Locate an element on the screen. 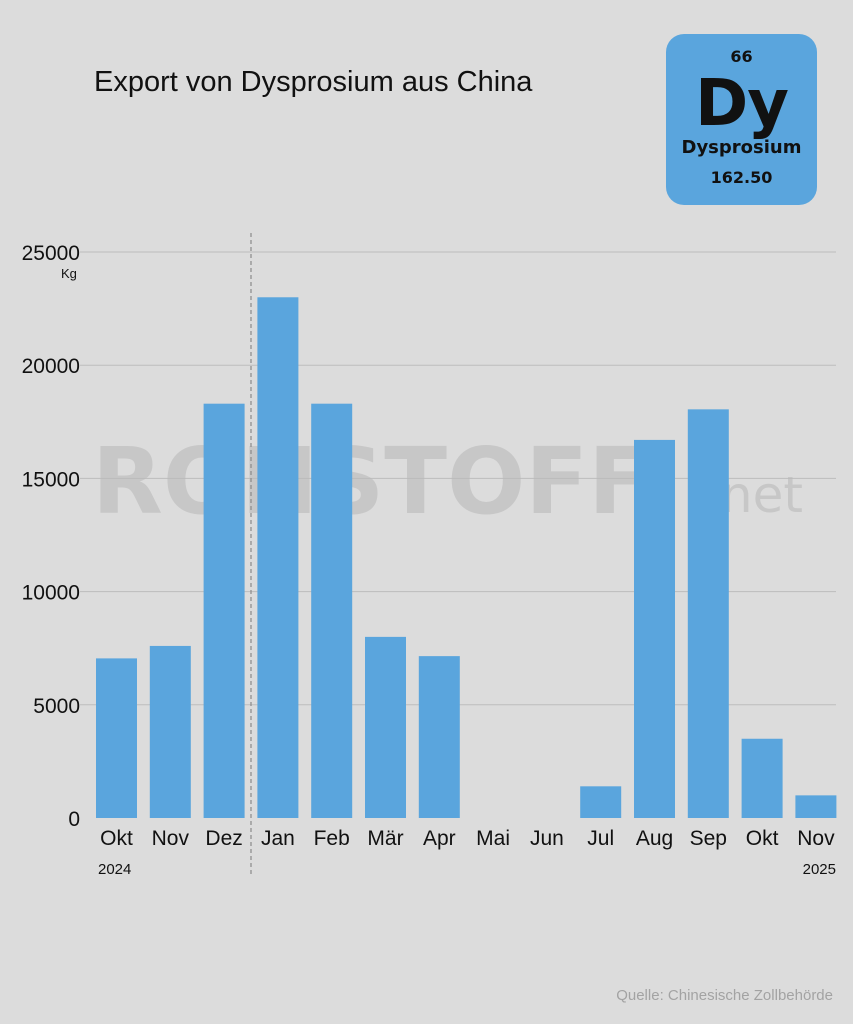 The image size is (853, 1024). x-category-label: Jan is located at coordinates (278, 838).